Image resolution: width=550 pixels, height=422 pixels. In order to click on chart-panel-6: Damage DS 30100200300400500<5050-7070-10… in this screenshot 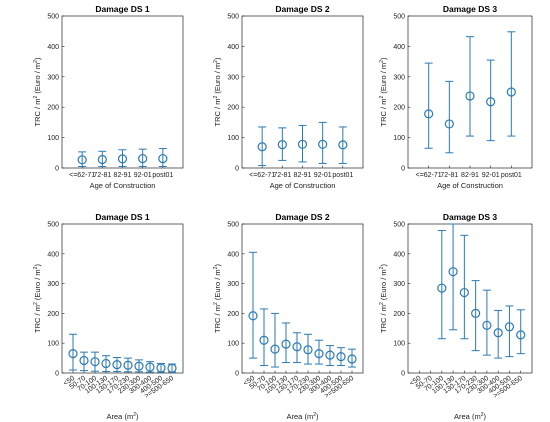, I will do `click(456, 316)`.